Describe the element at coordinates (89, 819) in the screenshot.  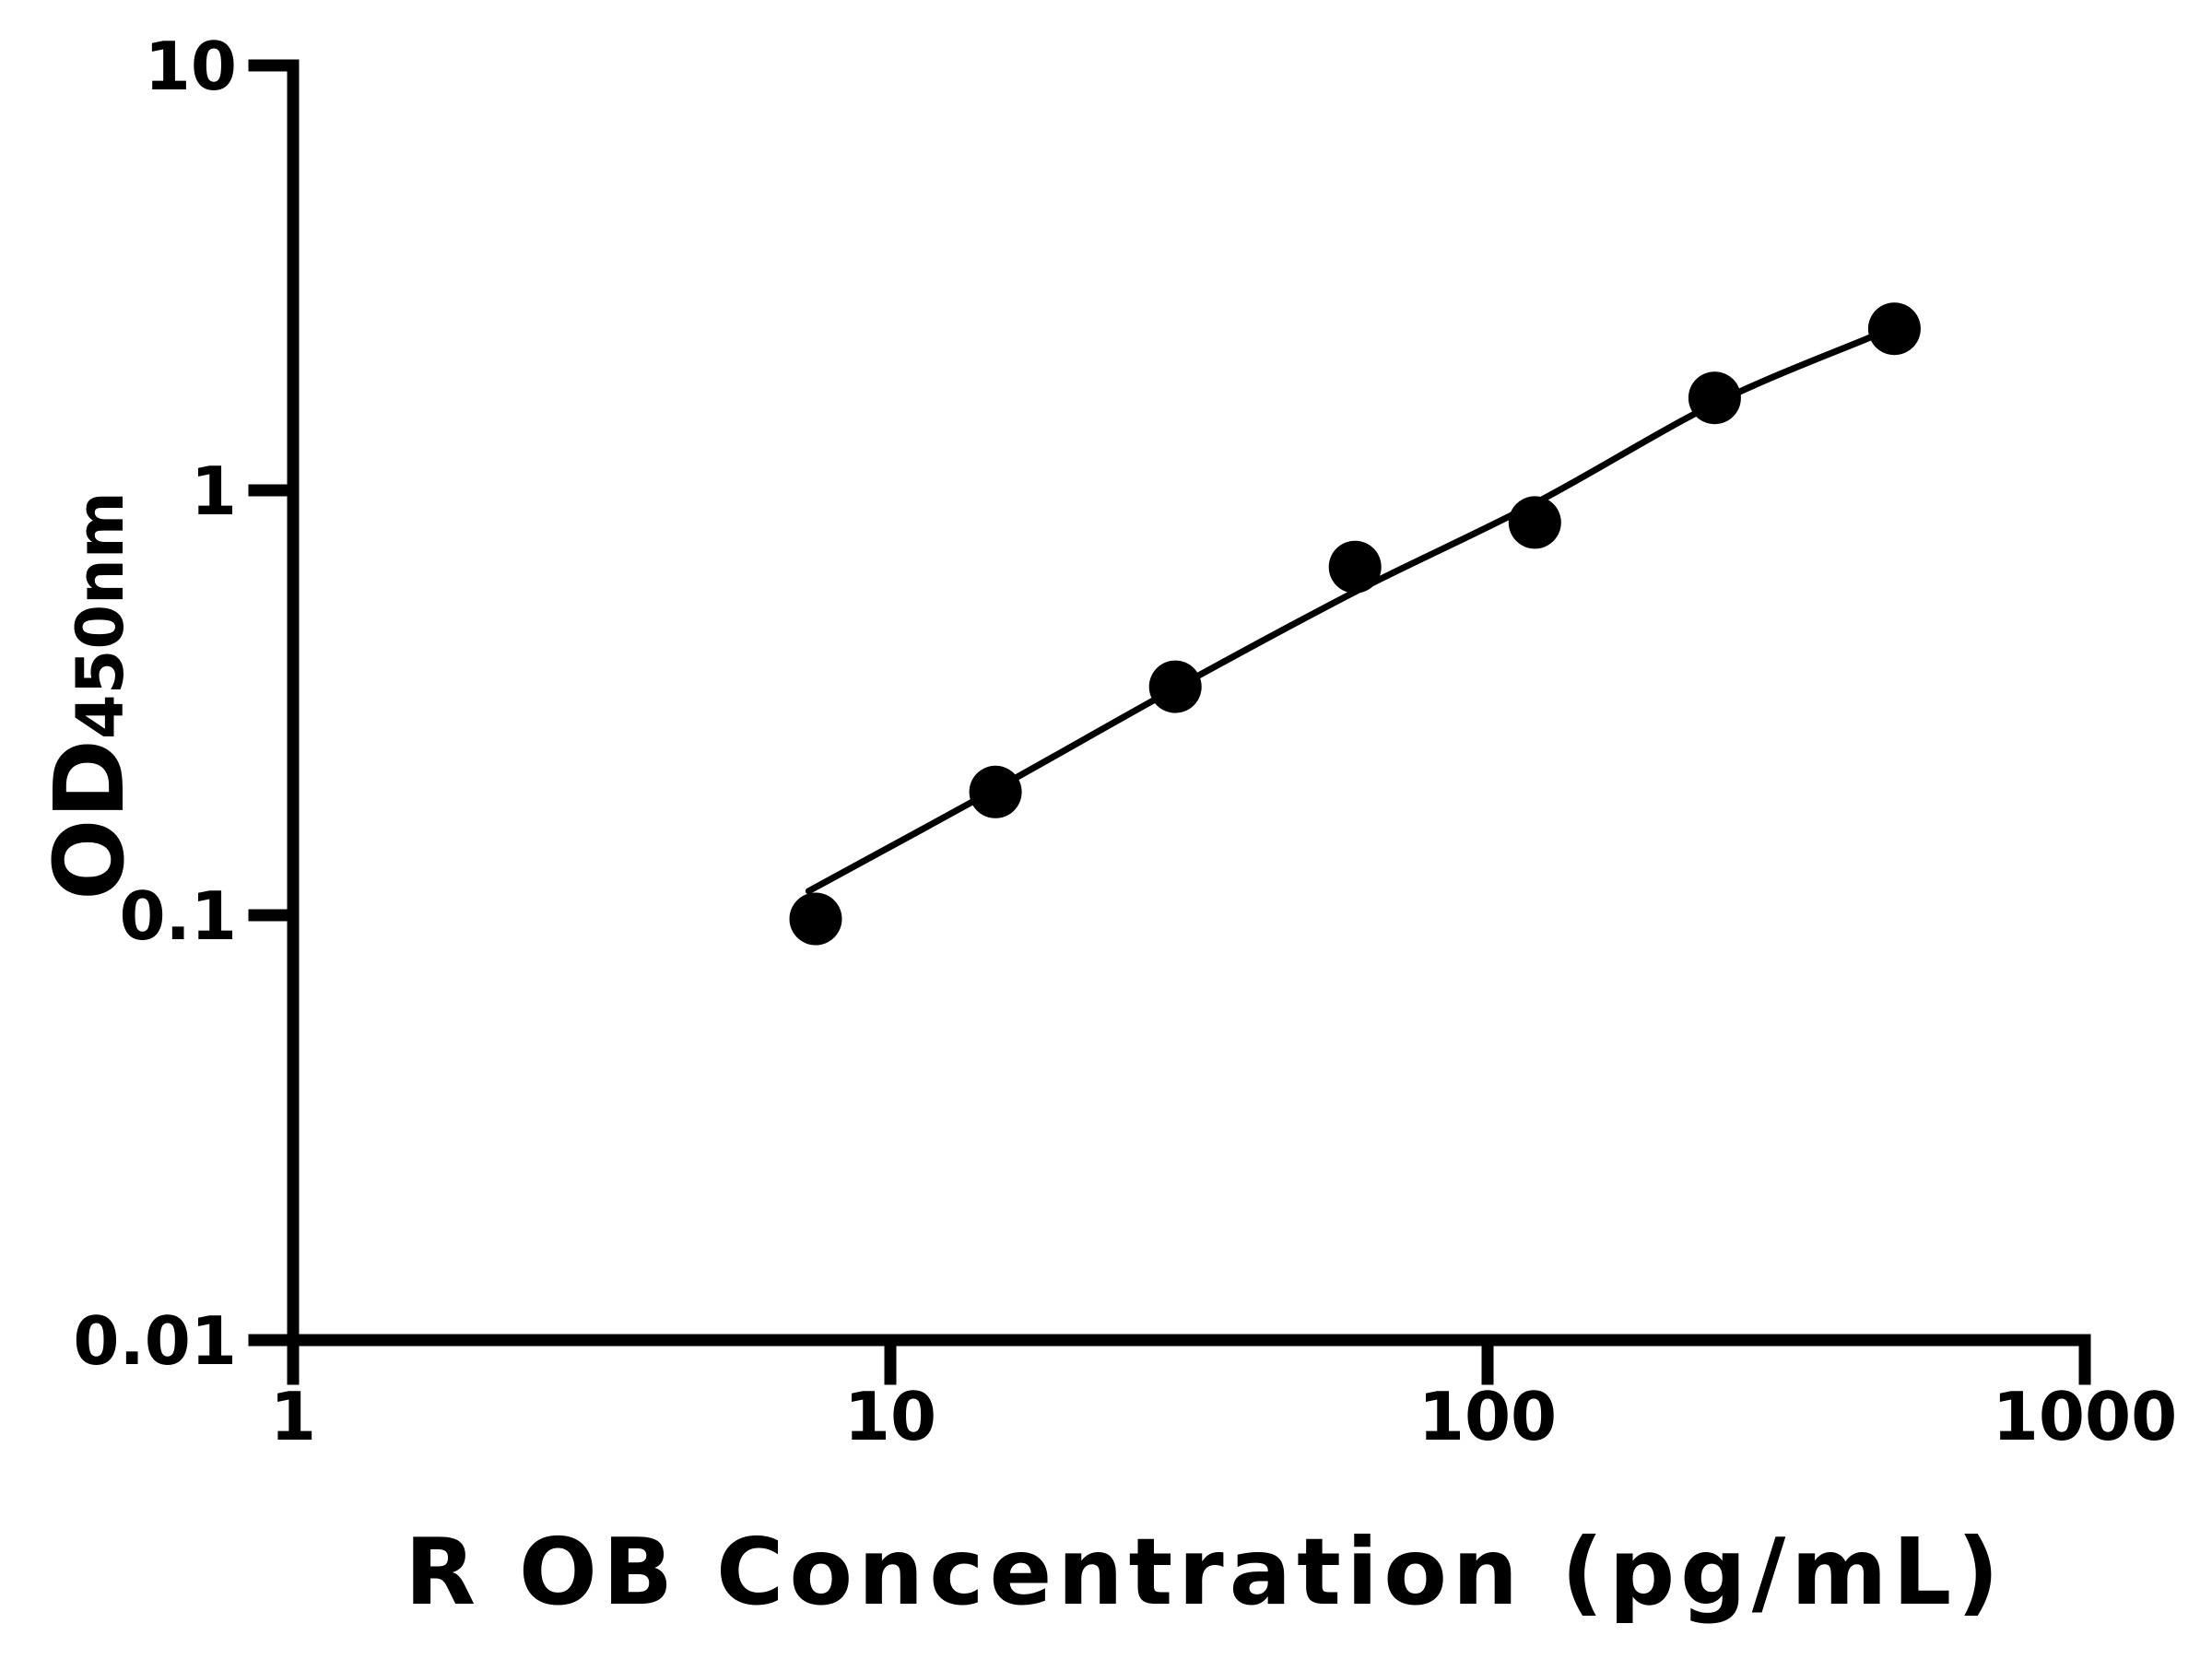
I see `y-axis-title-main: OD` at that location.